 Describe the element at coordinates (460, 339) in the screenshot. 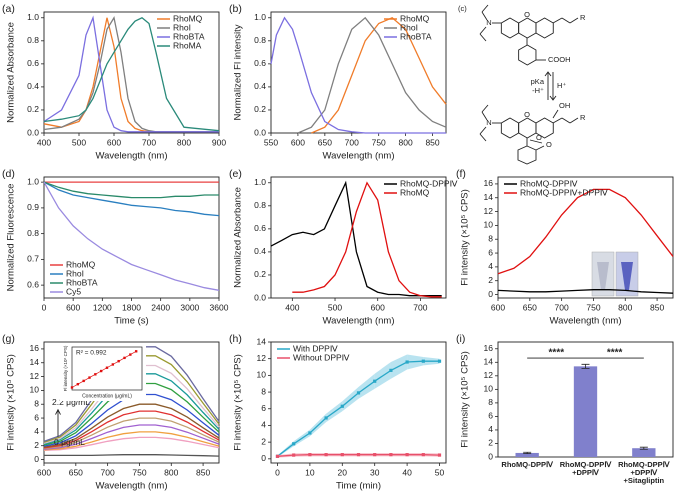

I see `panel-label: (i)` at that location.